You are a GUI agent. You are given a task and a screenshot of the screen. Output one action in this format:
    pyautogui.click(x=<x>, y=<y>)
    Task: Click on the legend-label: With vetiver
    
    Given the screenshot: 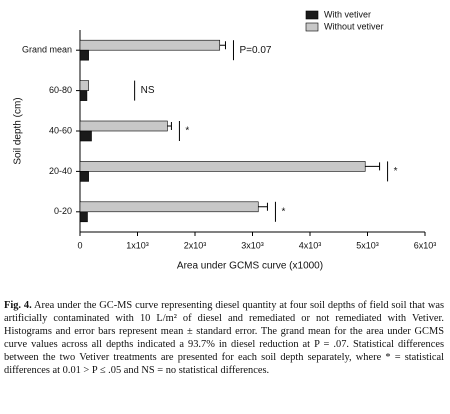 What is the action you would take?
    pyautogui.click(x=347, y=14)
    